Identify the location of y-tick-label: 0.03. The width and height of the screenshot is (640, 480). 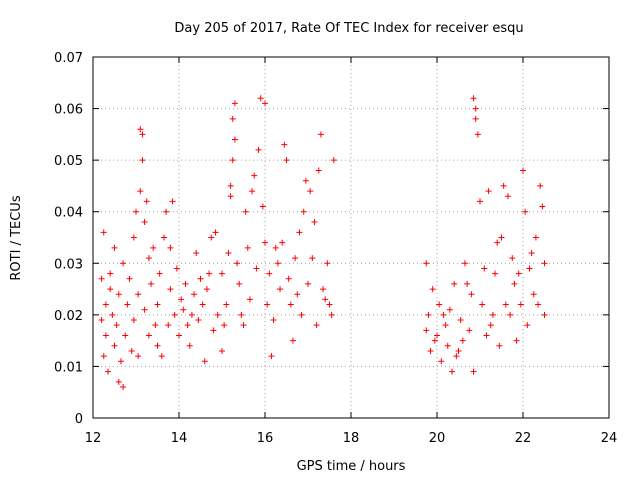
(68, 264).